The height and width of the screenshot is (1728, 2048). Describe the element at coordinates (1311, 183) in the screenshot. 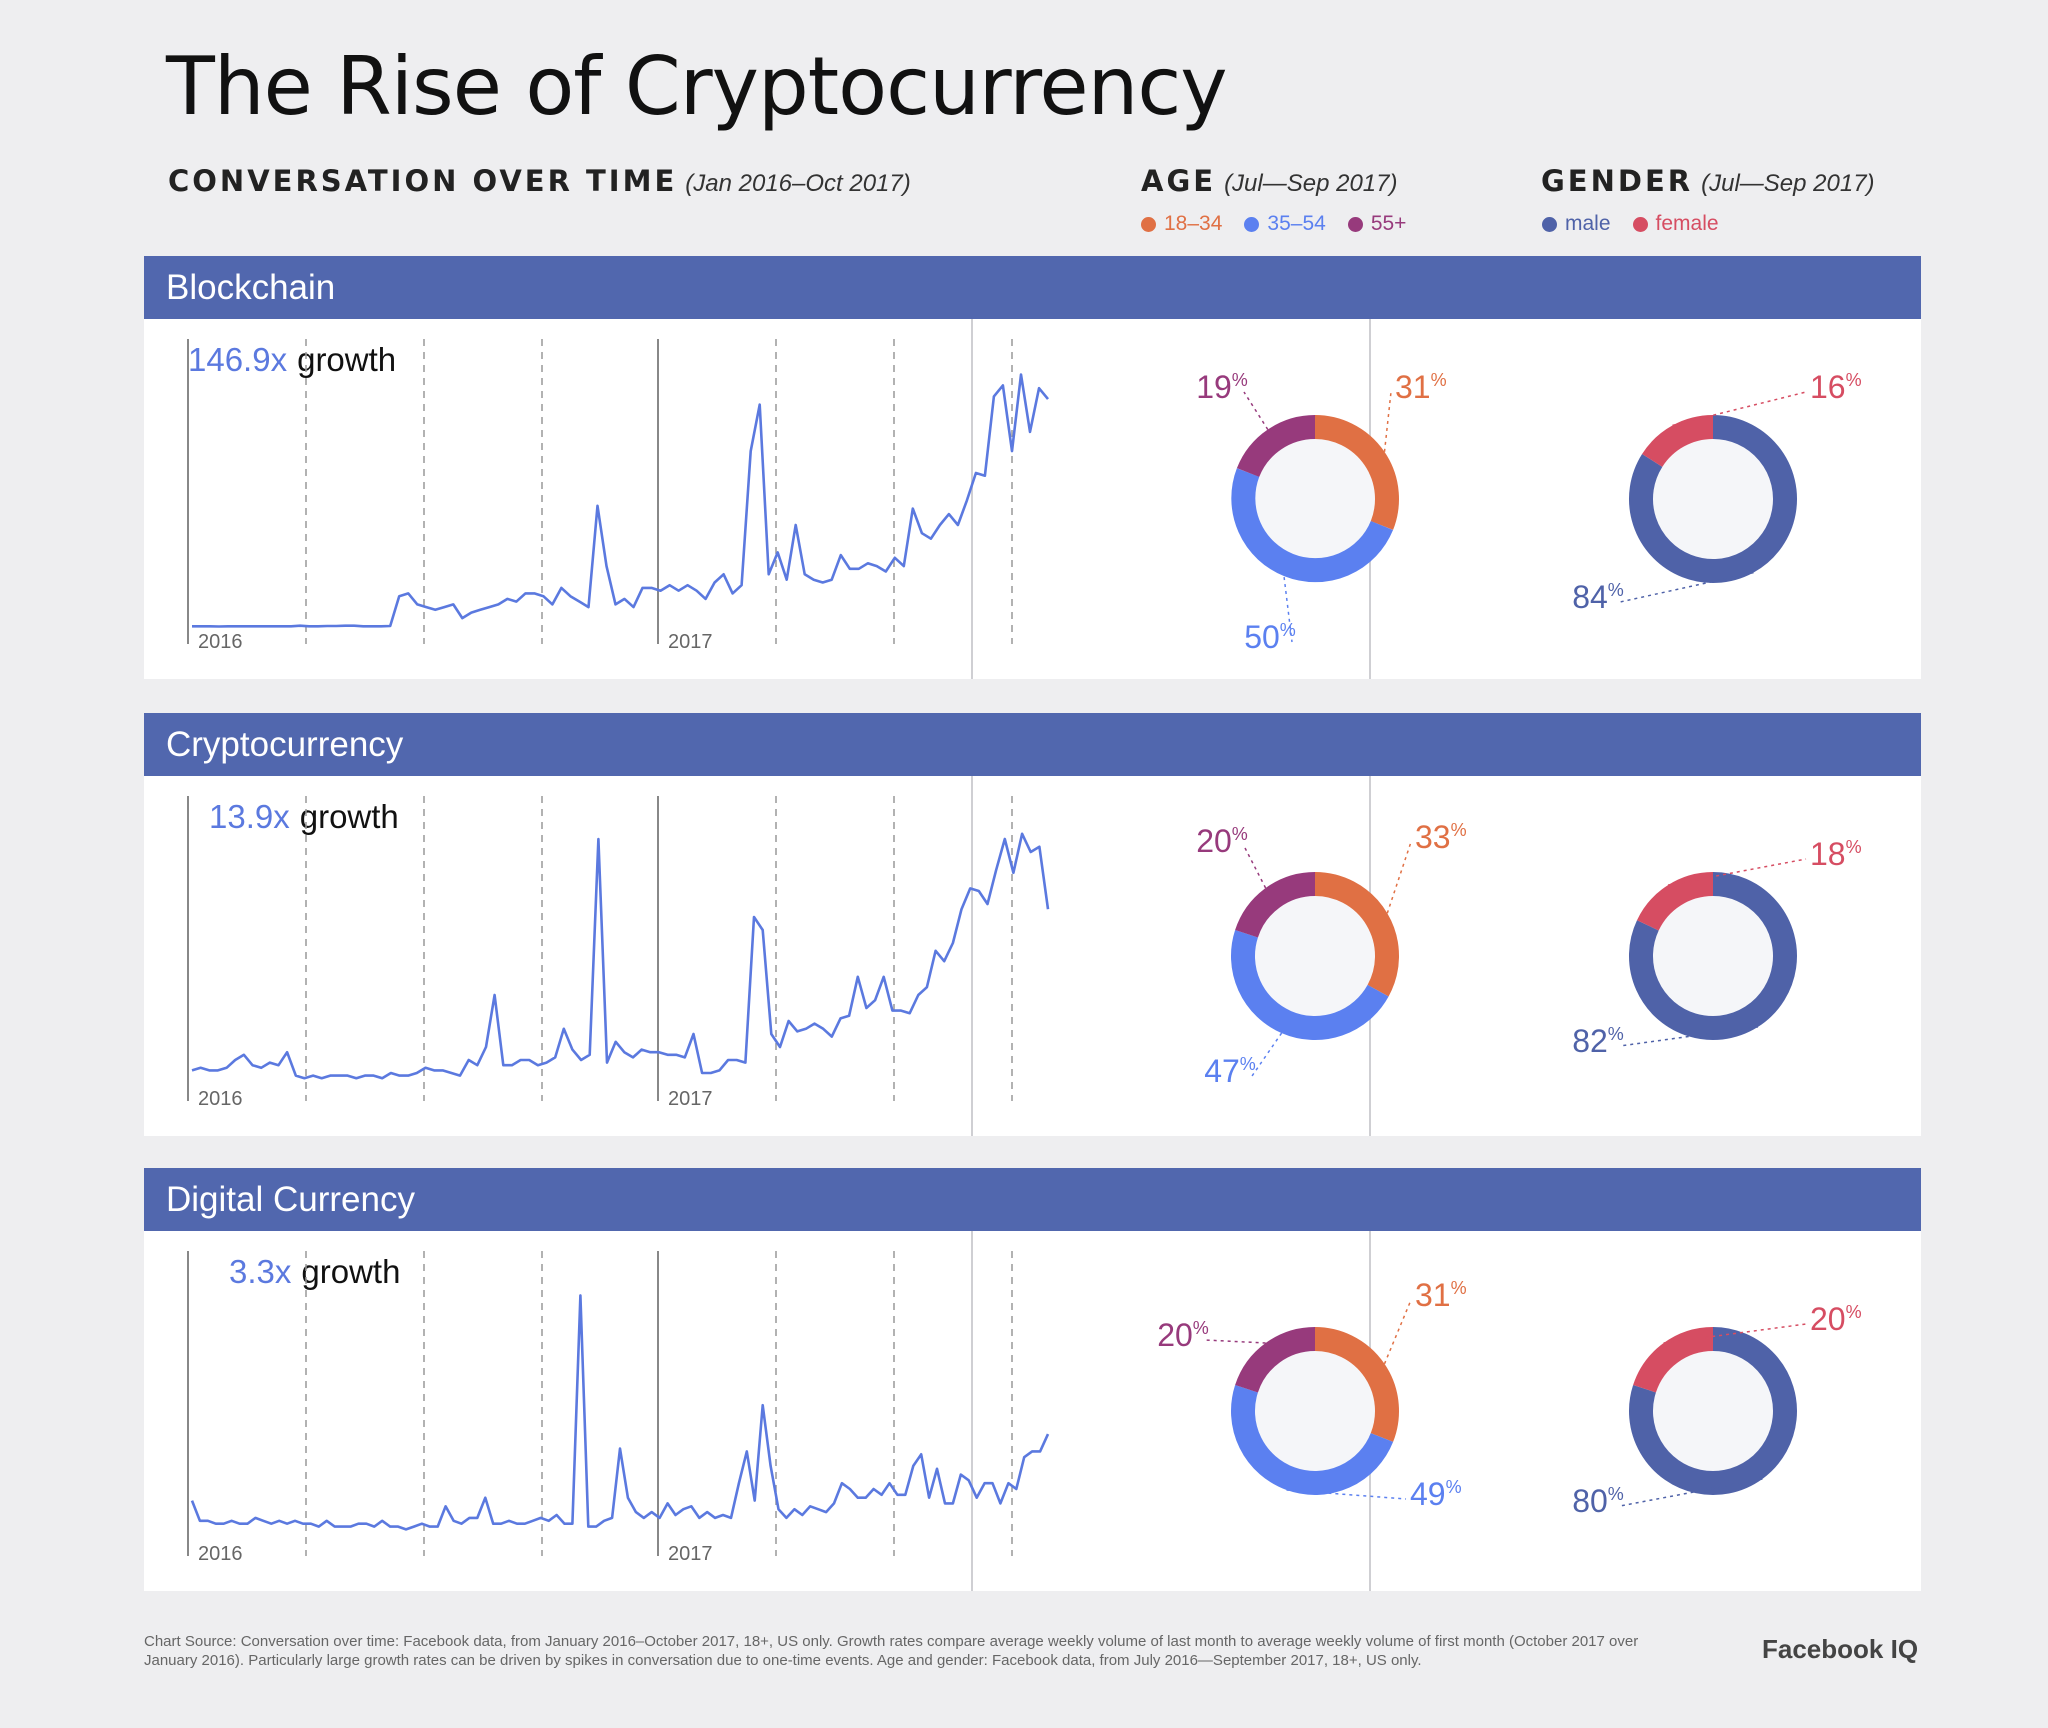

I see `age-header-range: (Jul—Sep 2017)` at that location.